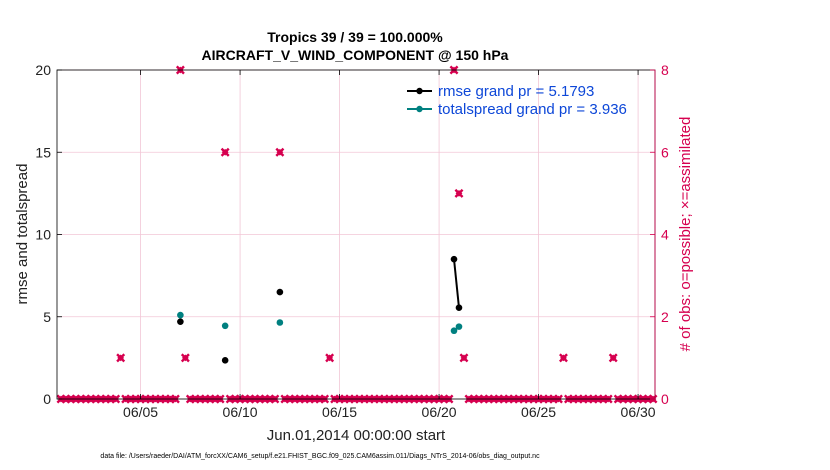 This screenshot has width=830, height=470. Describe the element at coordinates (419, 109) in the screenshot. I see `legend-spread-marker` at that location.